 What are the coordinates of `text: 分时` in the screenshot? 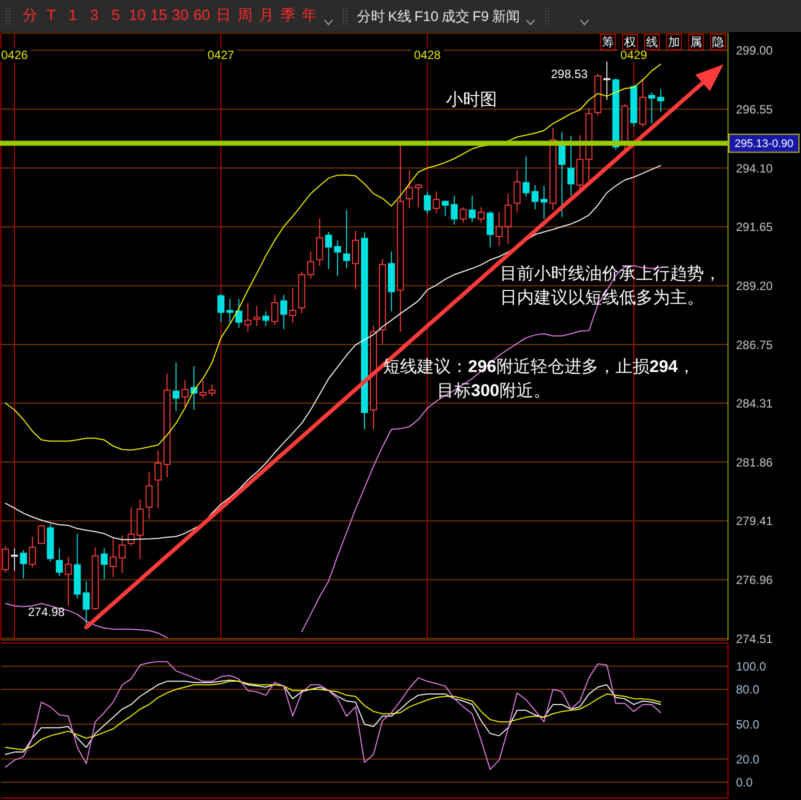 It's located at (371, 16).